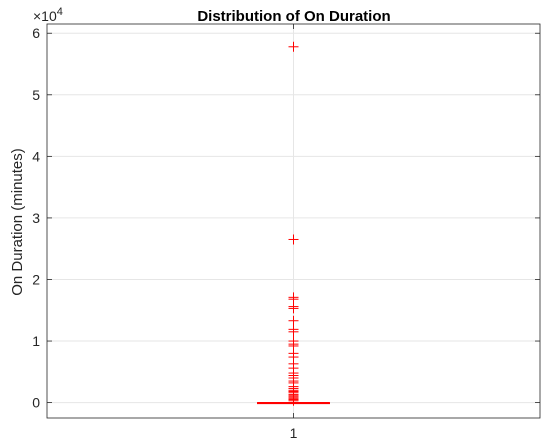  I want to click on y-exponent-label: ×10⁴, so click(48, 15).